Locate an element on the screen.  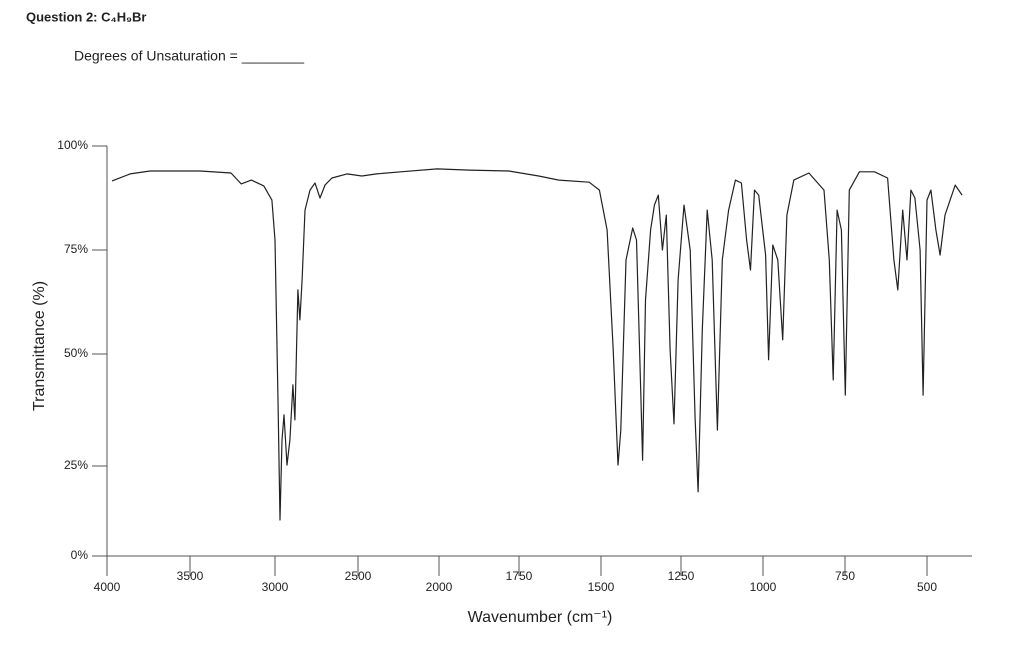
x-tick-label: 3500 is located at coordinates (190, 576).